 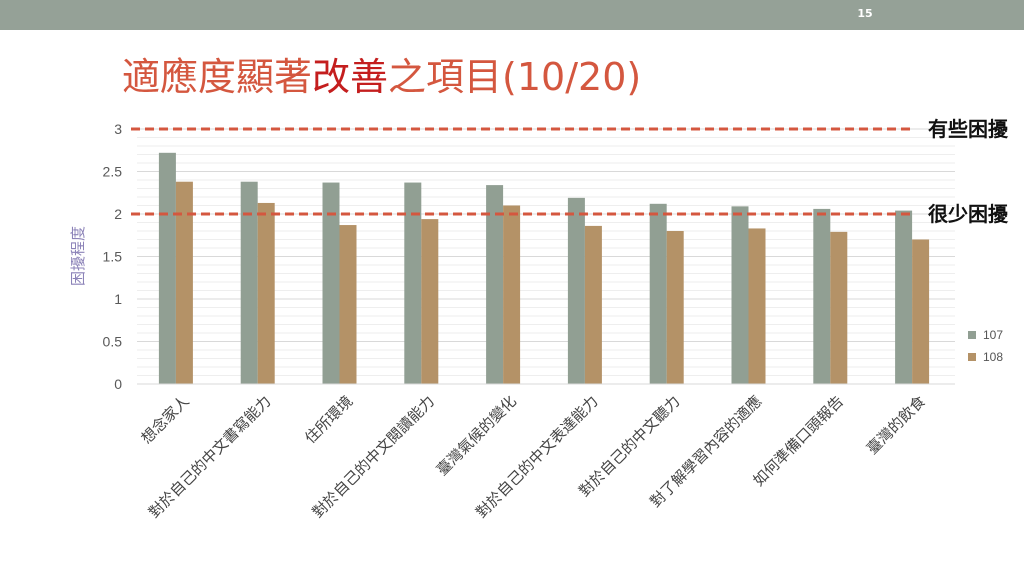 I want to click on y-tick-label: 1.5, so click(x=113, y=257).